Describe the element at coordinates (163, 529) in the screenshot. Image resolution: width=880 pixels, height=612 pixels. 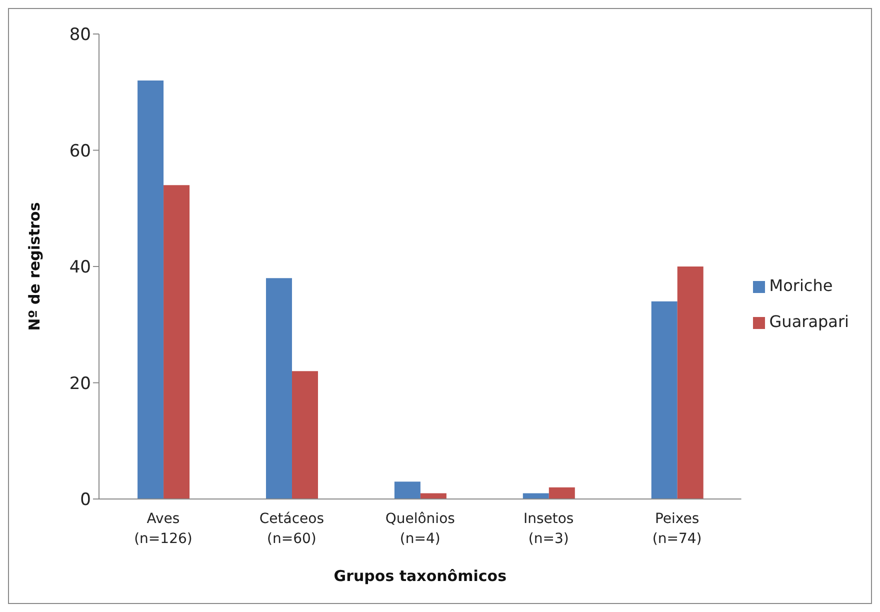
I see `x-tick-label: Aves (n=126)` at that location.